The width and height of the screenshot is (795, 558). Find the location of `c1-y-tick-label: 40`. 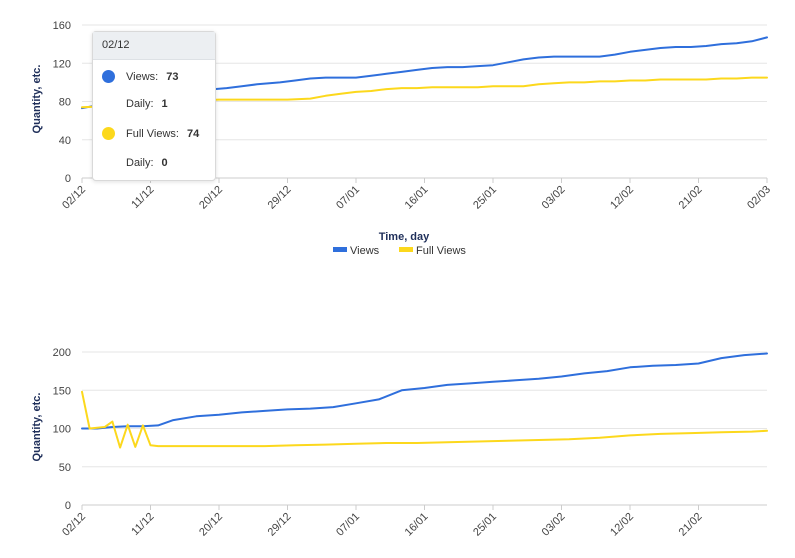

c1-y-tick-label: 40 is located at coordinates (65, 141).